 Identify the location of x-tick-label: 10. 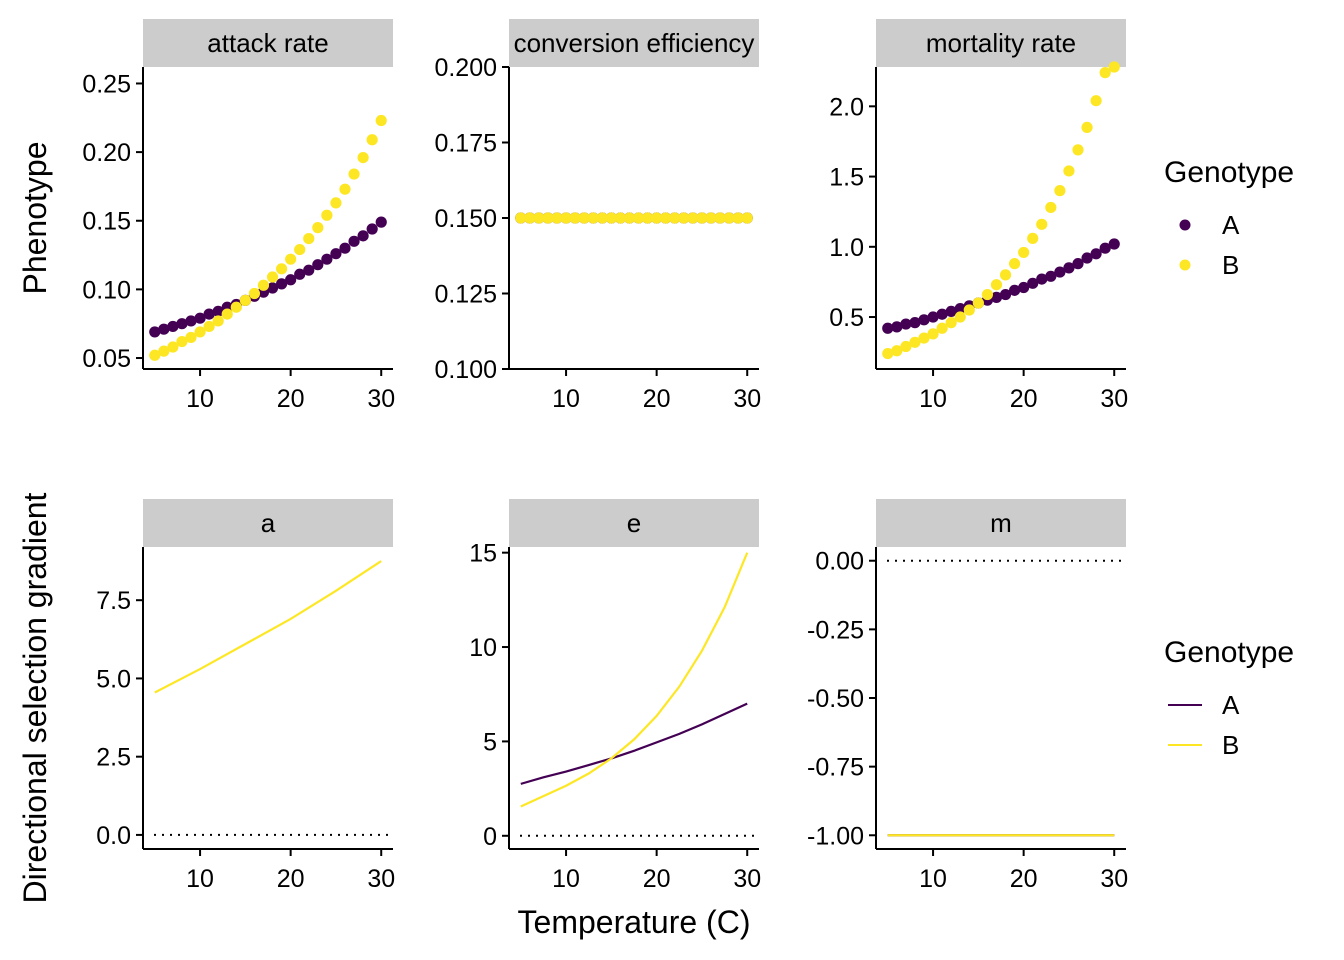
(200, 399).